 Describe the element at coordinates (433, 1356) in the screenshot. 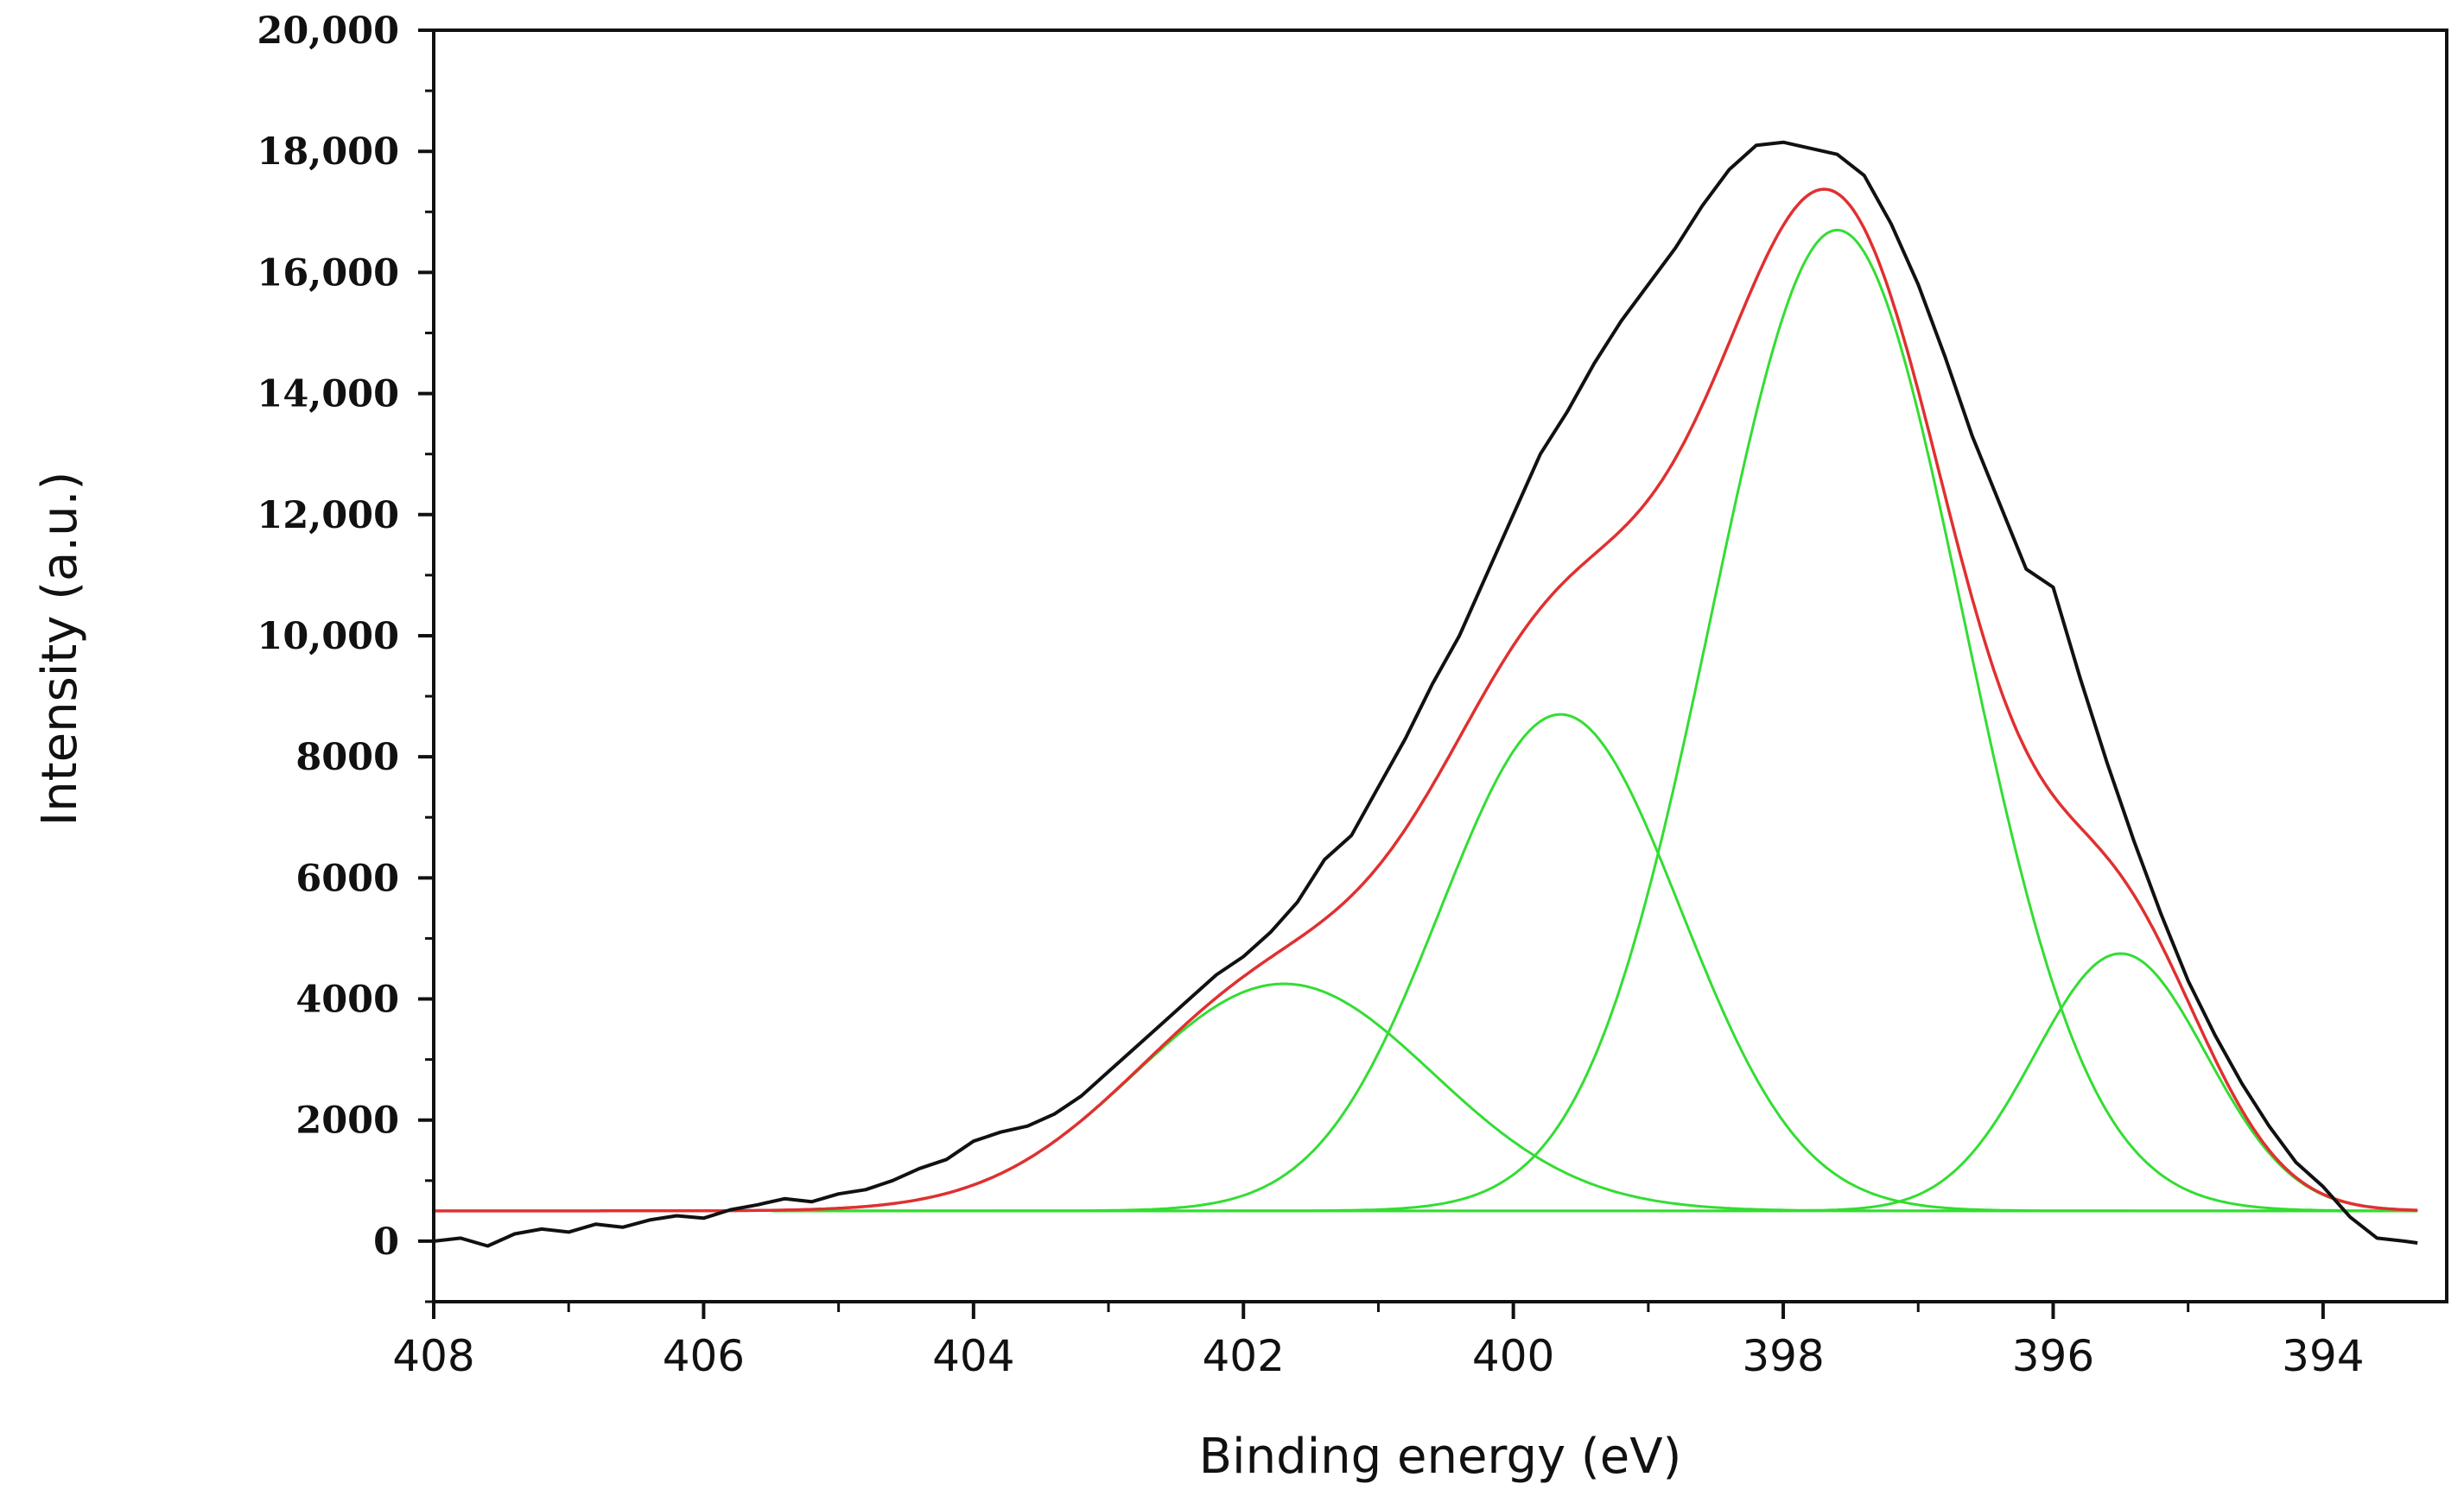

I see `x-tick-label: 408` at that location.